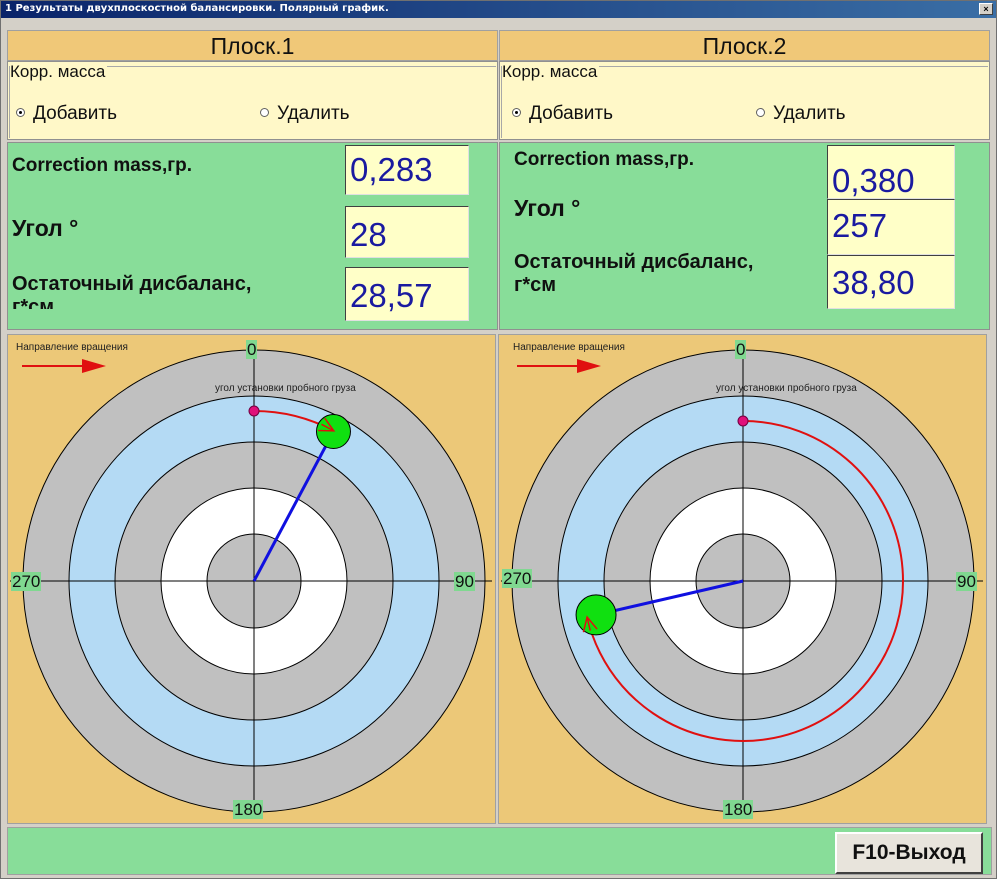 This screenshot has height=879, width=997. Describe the element at coordinates (891, 227) in the screenshot. I see `plane-2-angle-value: 257` at that location.